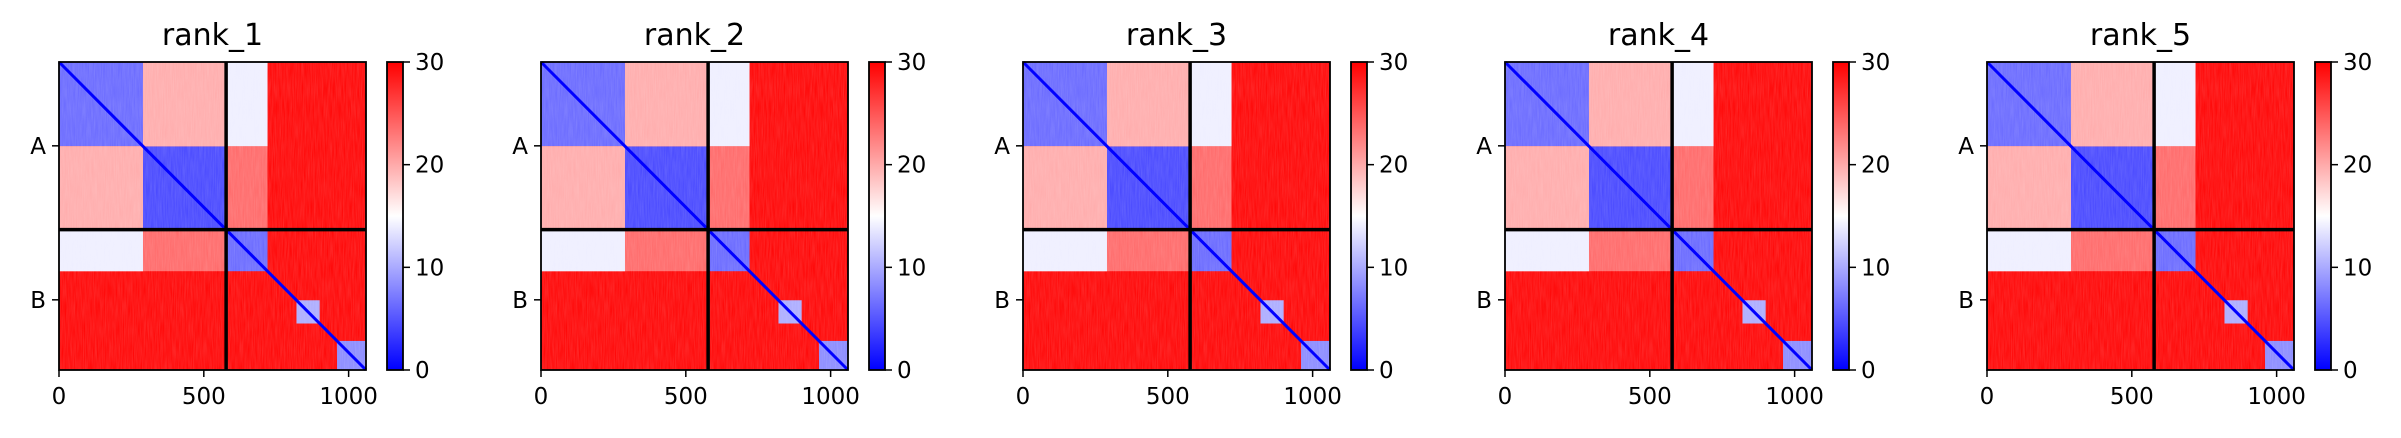 The height and width of the screenshot is (438, 2401). Describe the element at coordinates (1658, 35) in the screenshot. I see `panel-title: rank_4` at that location.